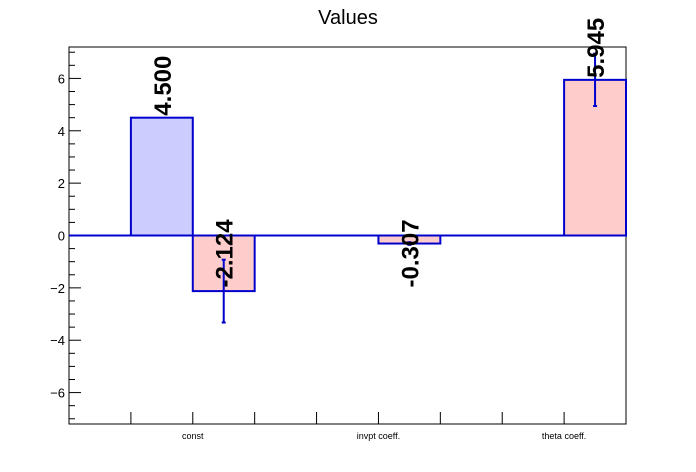 The image size is (696, 472). I want to click on y-tick-label: −4, so click(57, 340).